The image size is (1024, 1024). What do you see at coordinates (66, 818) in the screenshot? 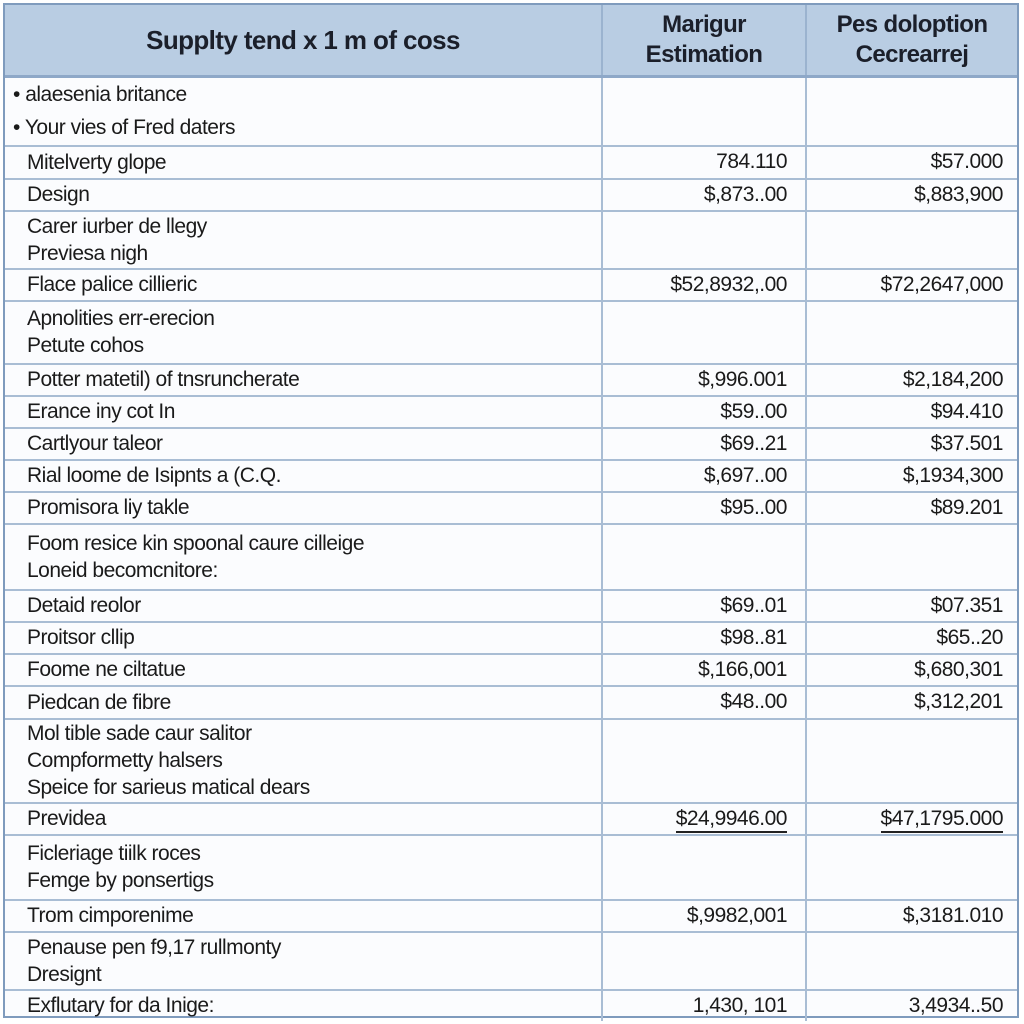
I see `row-label-line: Previdea` at bounding box center [66, 818].